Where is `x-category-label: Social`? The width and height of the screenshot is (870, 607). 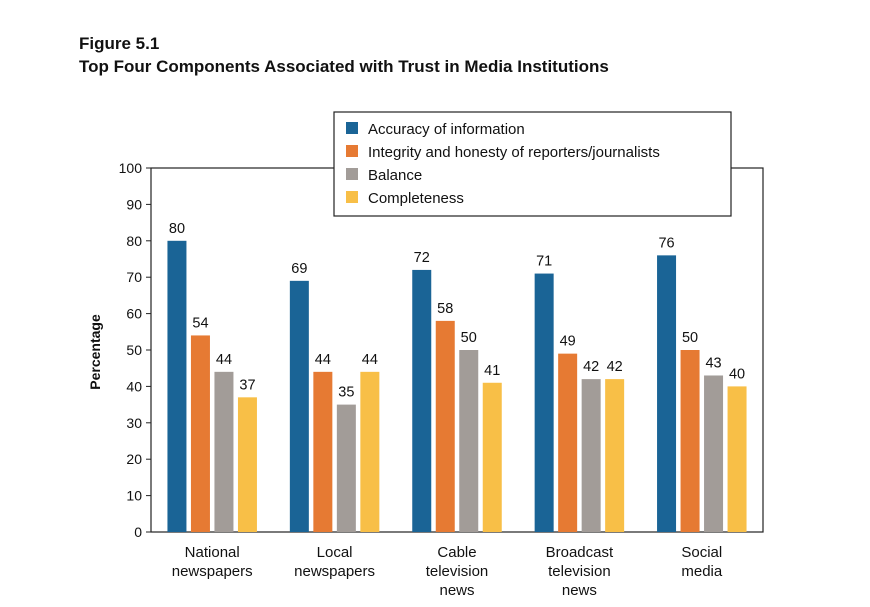 x-category-label: Social is located at coordinates (701, 552).